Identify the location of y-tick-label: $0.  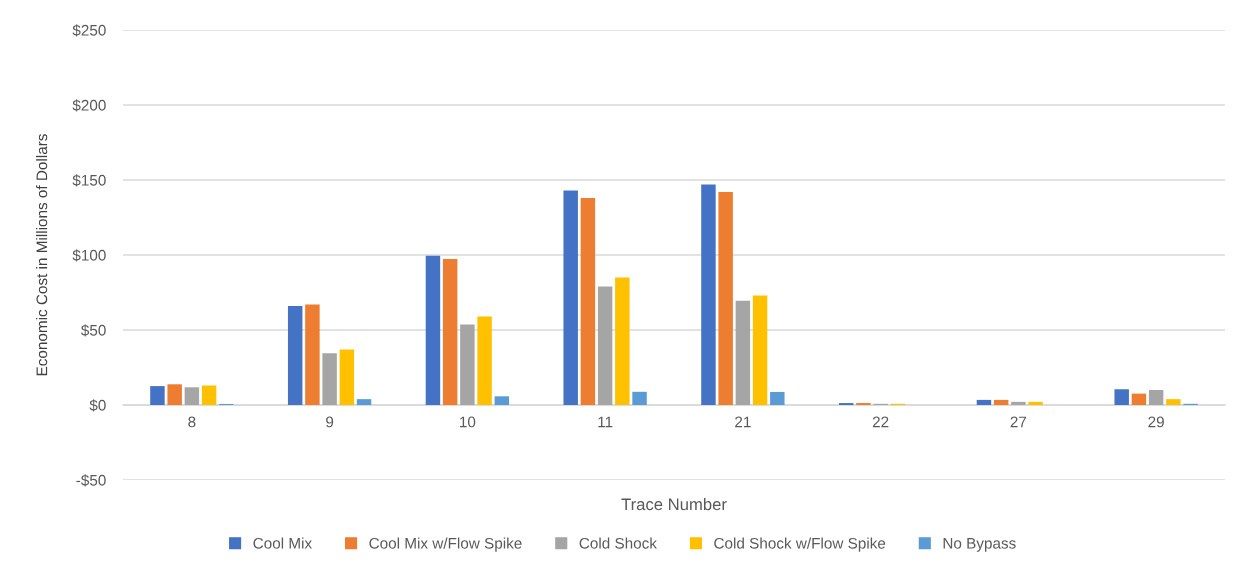
(97, 405).